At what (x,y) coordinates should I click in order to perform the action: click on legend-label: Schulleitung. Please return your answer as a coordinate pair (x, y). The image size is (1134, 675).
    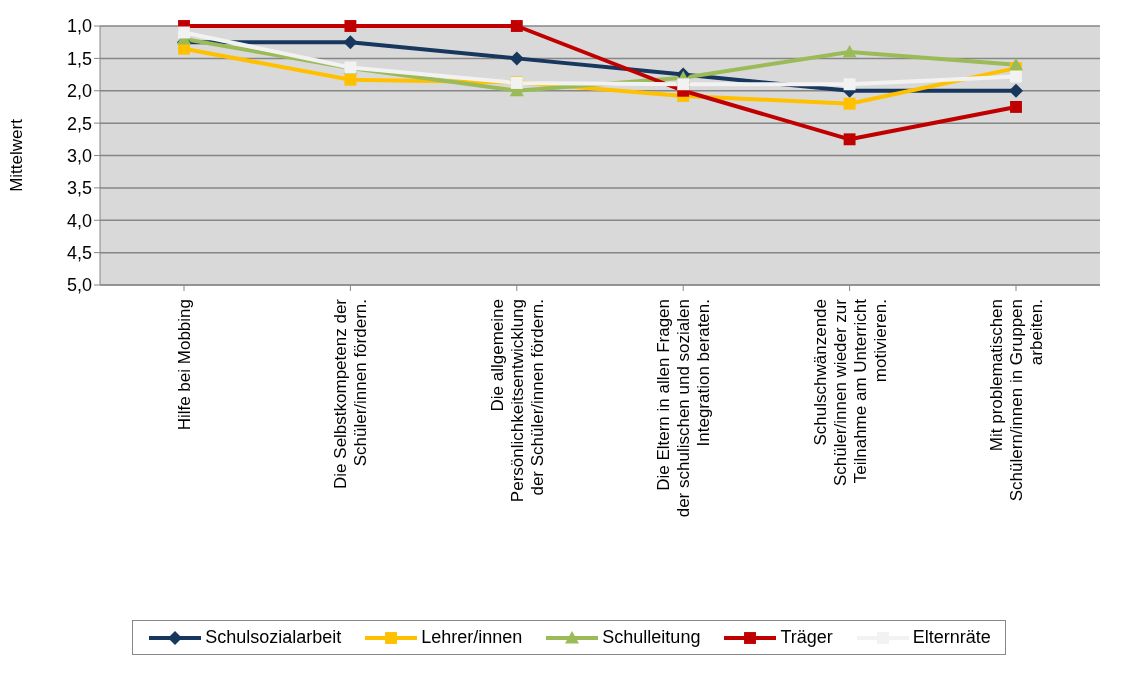
    Looking at the image, I should click on (651, 637).